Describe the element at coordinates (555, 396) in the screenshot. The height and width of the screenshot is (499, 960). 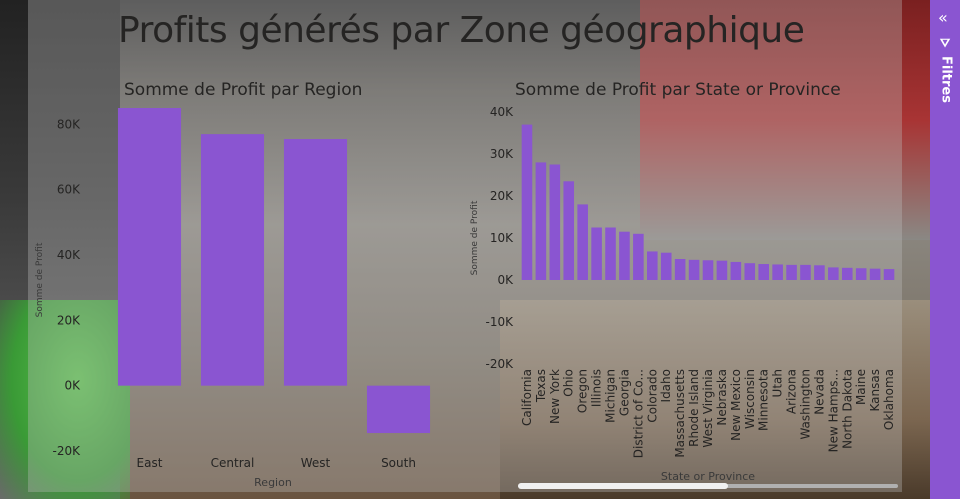
I see `x-tick-label: New York` at that location.